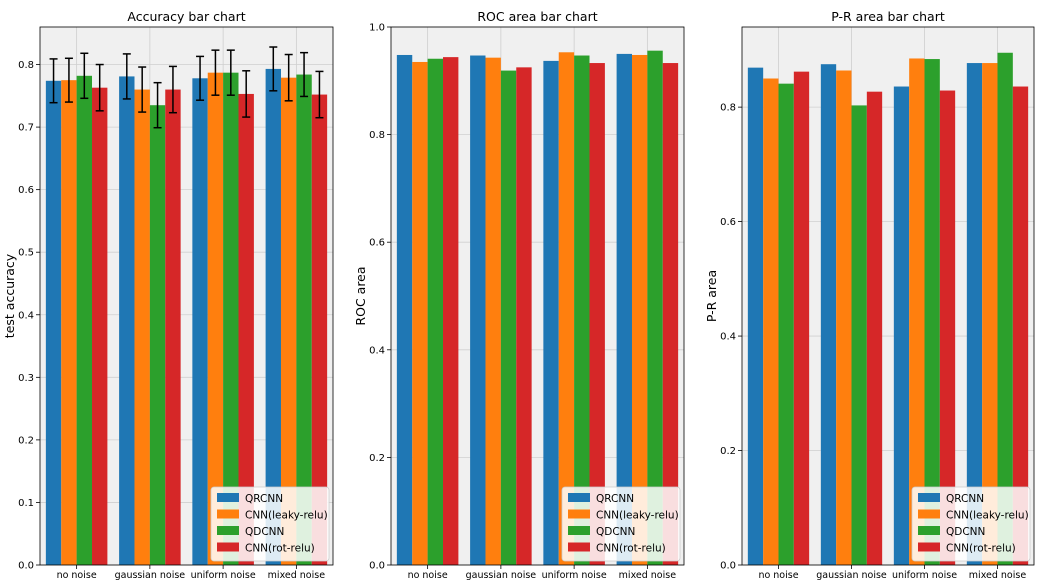 Image resolution: width=1040 pixels, height=581 pixels. I want to click on accuracy-legend-label: QRCNN, so click(264, 499).